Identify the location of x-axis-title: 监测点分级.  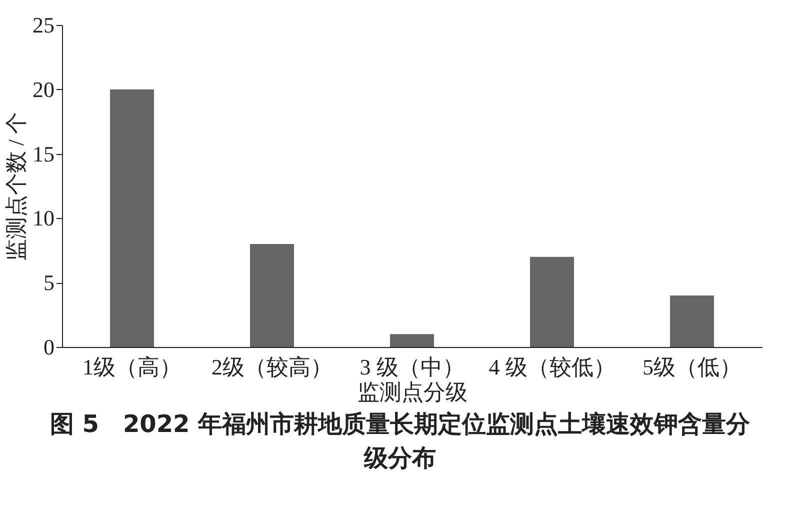
(413, 392).